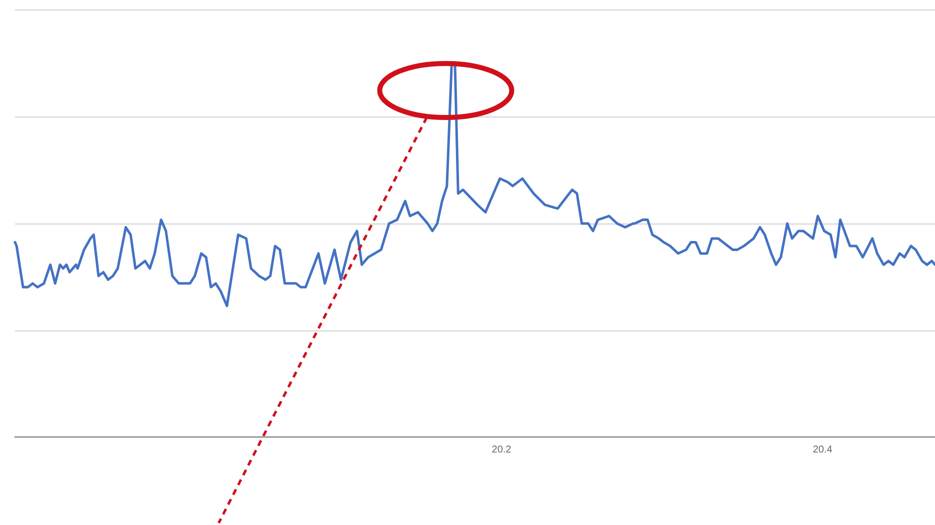  Describe the element at coordinates (502, 450) in the screenshot. I see `x-tick-label: 20.2` at that location.